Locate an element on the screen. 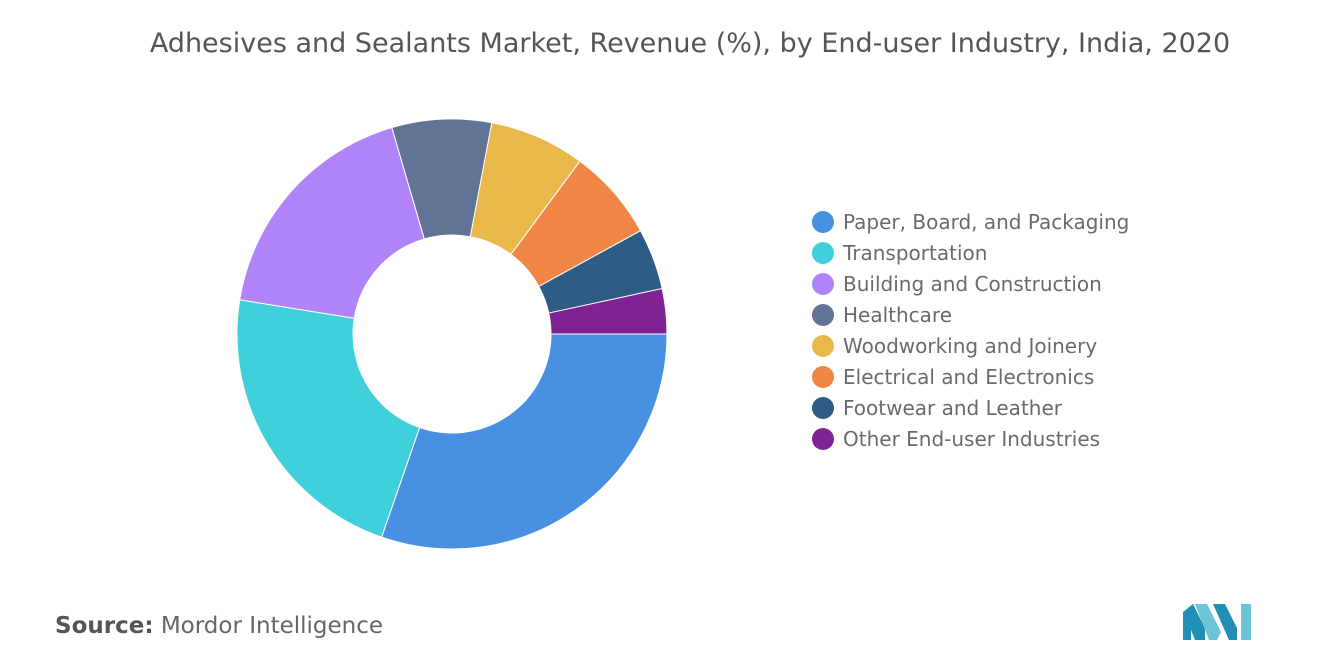 The width and height of the screenshot is (1320, 665). source-note: Source: Mordor Intelligence is located at coordinates (219, 626).